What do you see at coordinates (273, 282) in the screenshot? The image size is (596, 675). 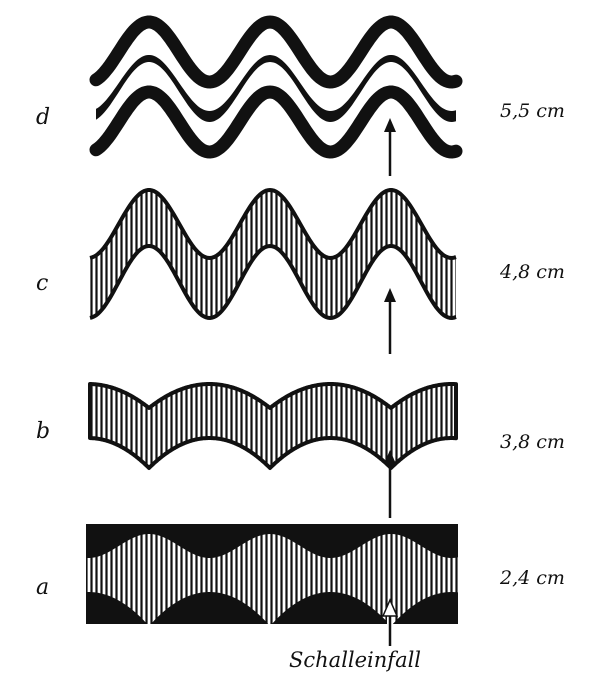 I see `row-c-bottom-curve` at bounding box center [273, 282].